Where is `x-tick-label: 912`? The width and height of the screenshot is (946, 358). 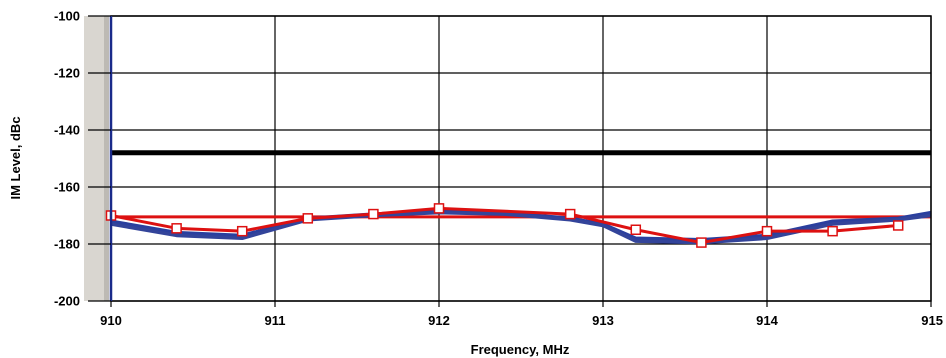 x-tick-label: 912 is located at coordinates (439, 320).